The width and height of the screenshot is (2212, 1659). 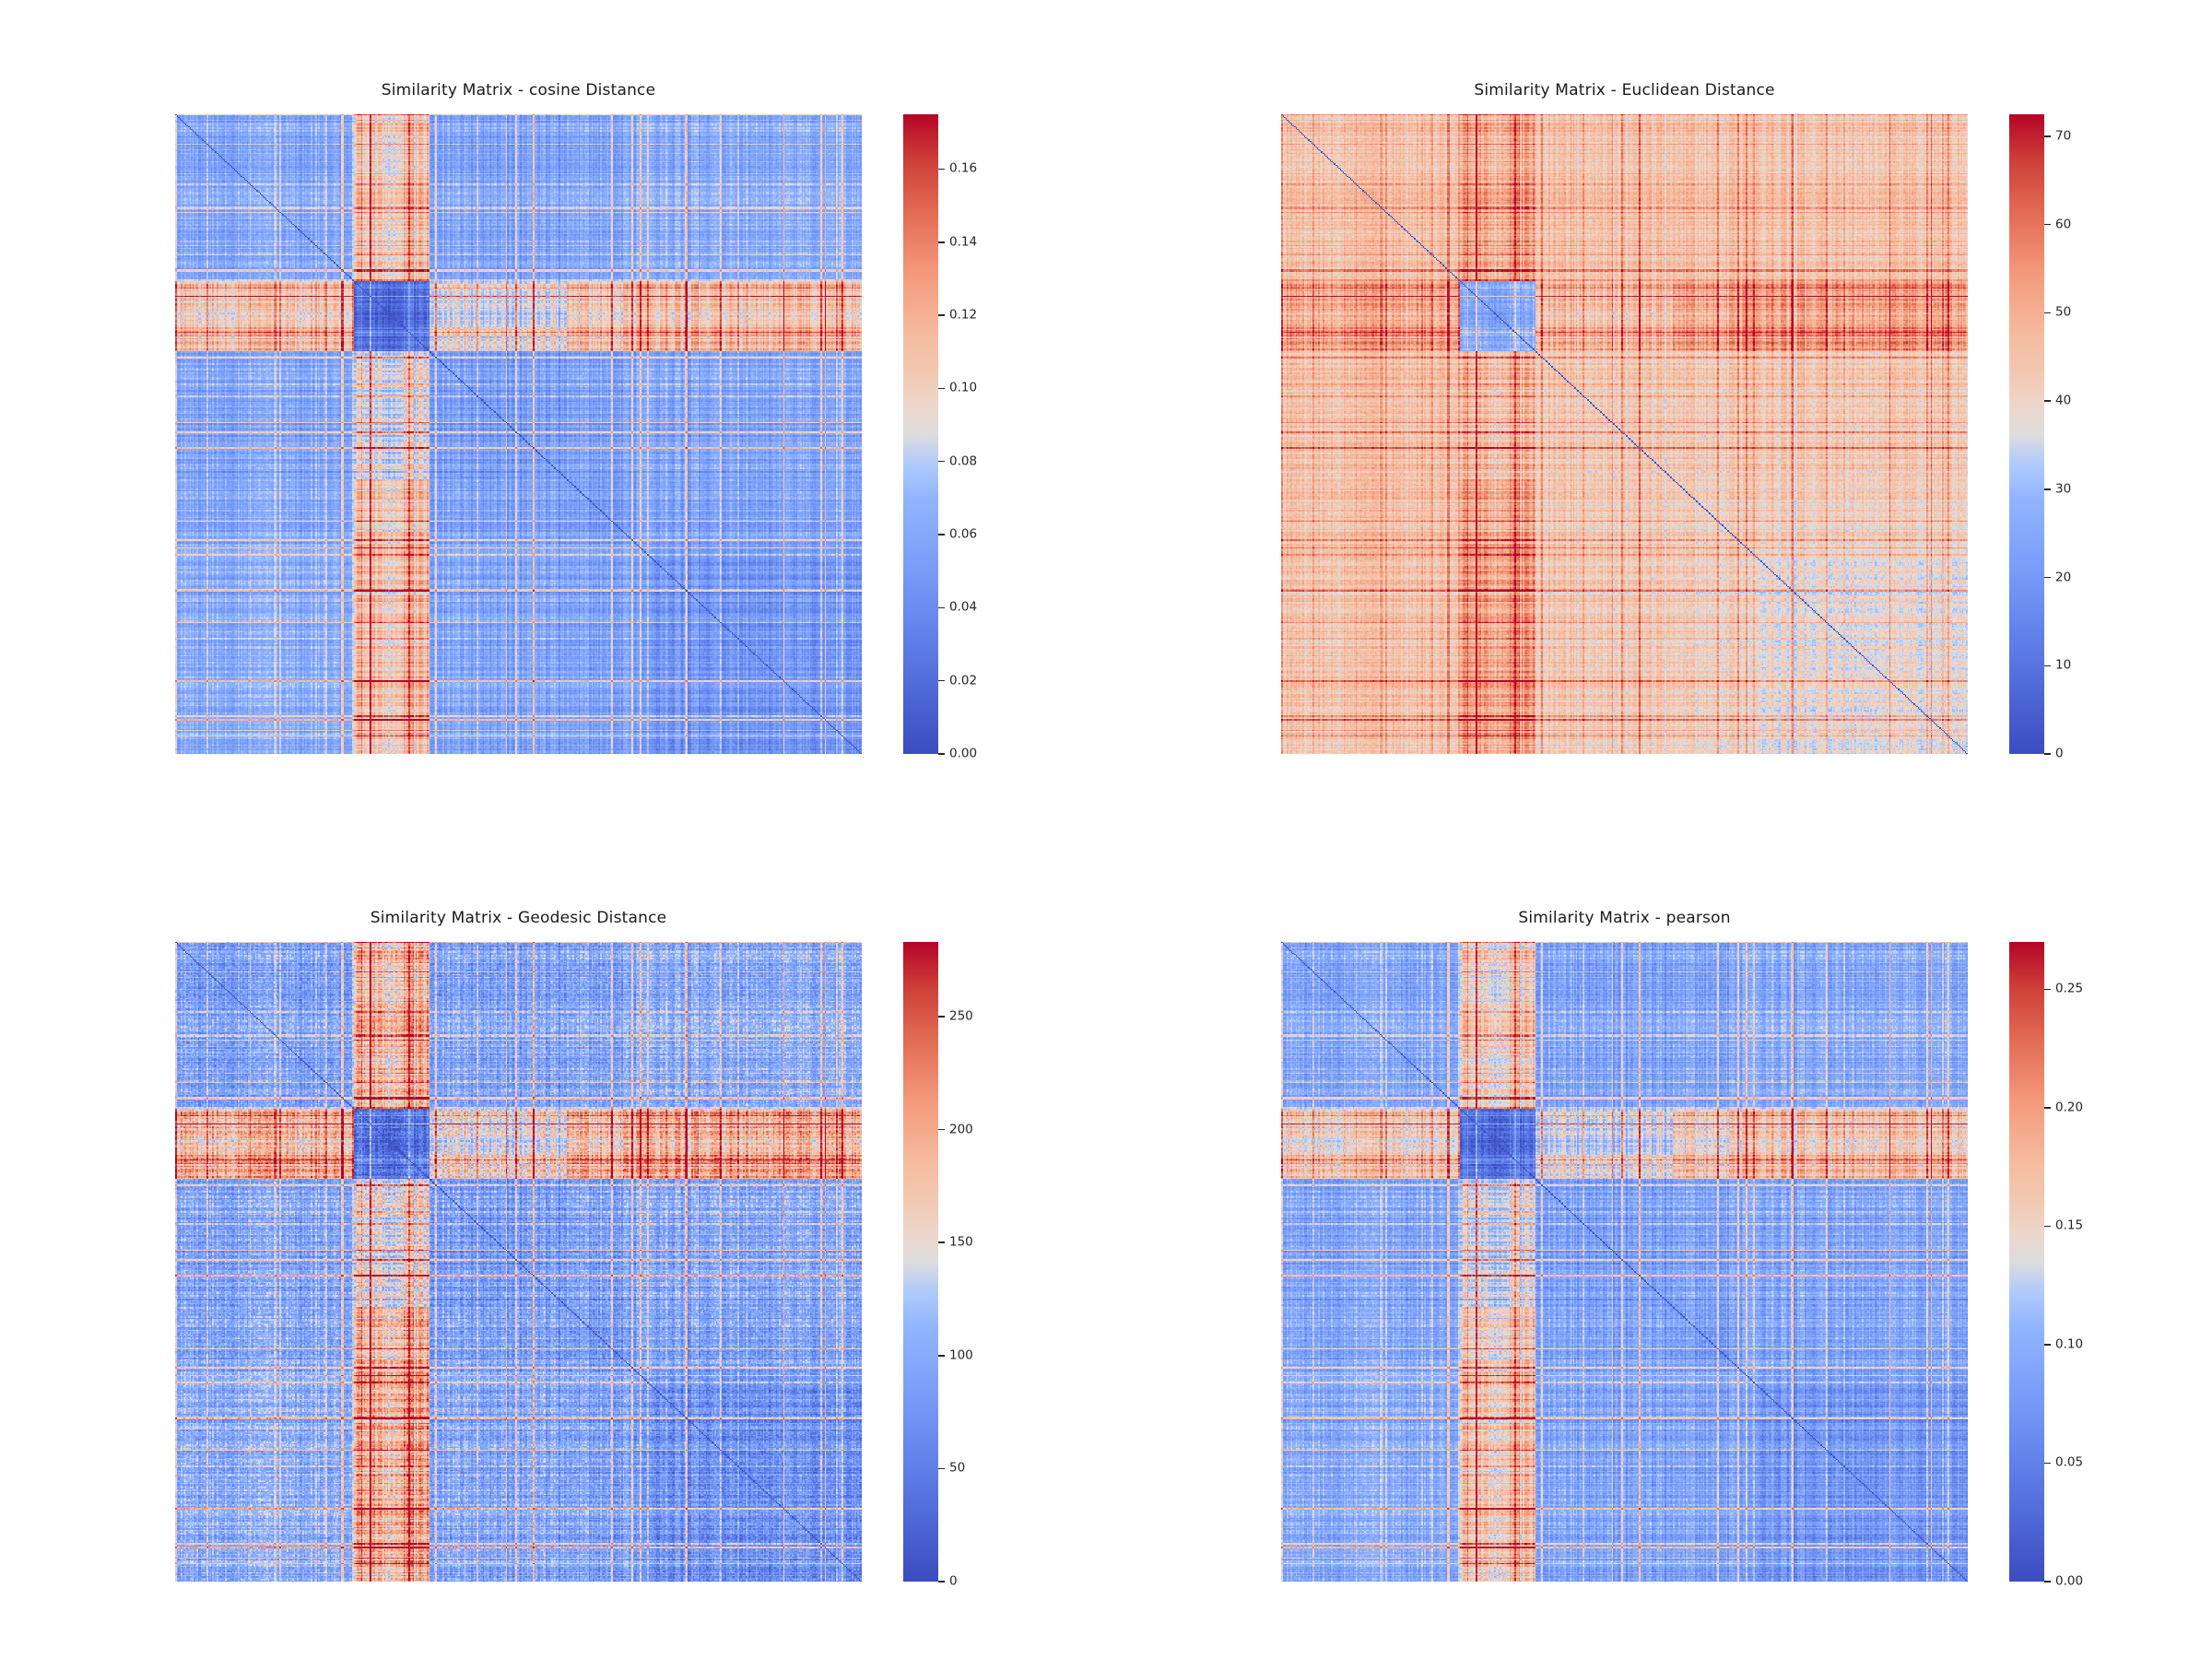 What do you see at coordinates (920, 1262) in the screenshot?
I see `colorbar-gradient-geodesic` at bounding box center [920, 1262].